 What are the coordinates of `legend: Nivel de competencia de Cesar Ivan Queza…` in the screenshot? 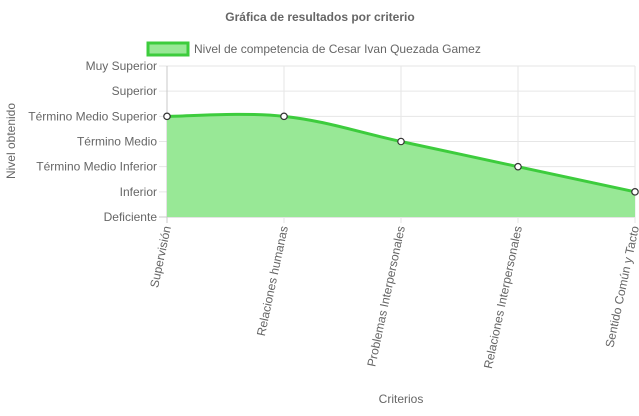 It's located at (313, 49).